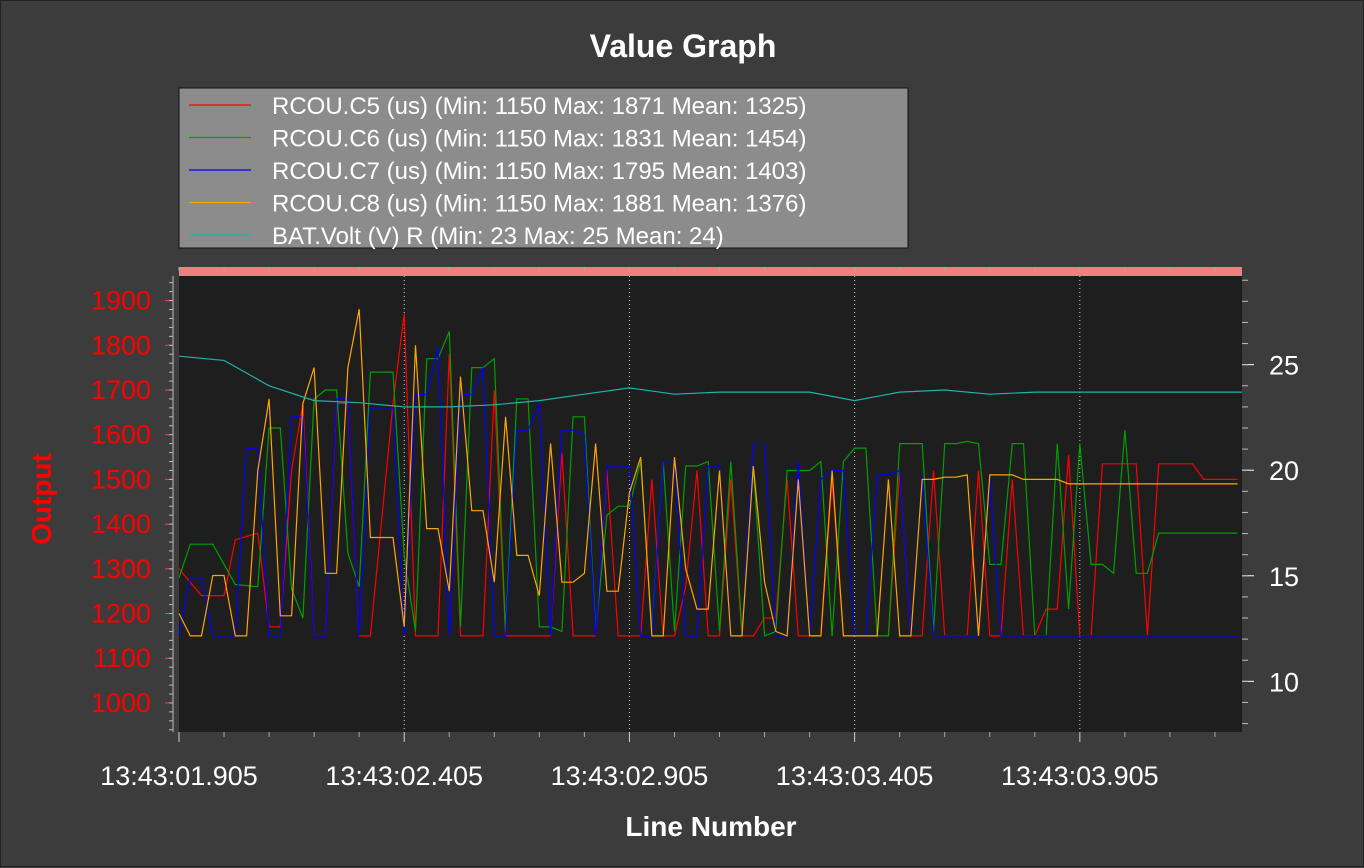  I want to click on y-right-tick-label: 25, so click(1284, 366).